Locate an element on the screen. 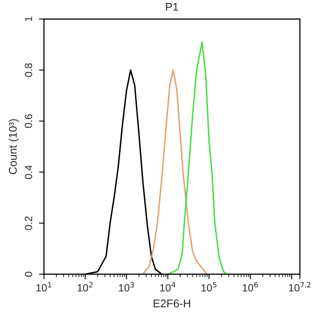 The image size is (314, 317). y-tick-label: 0 is located at coordinates (28, 274).